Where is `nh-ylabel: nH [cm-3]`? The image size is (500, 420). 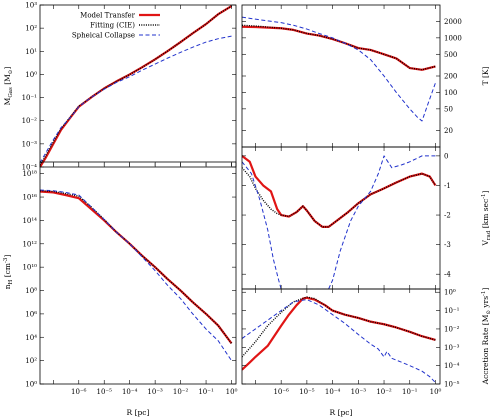
nh-ylabel: nH [cm-3] is located at coordinates (8, 272).